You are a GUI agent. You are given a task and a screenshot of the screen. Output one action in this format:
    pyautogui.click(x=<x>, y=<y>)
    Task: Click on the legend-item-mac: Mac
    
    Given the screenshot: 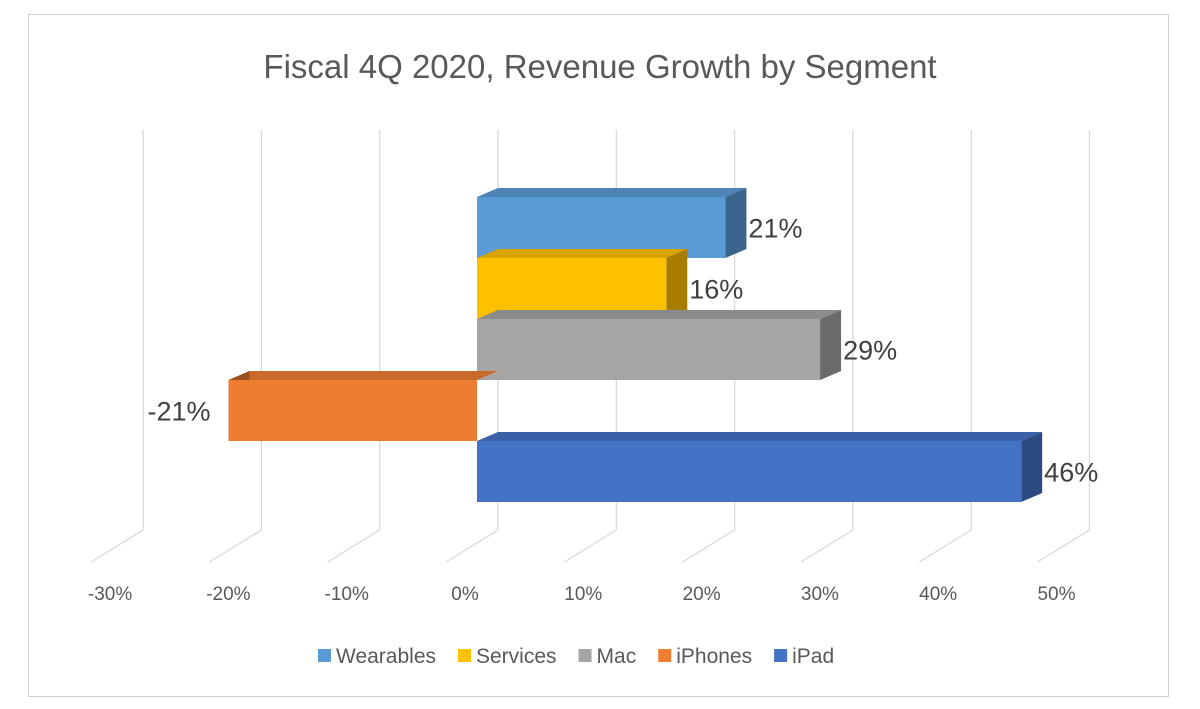 What is the action you would take?
    pyautogui.click(x=607, y=656)
    